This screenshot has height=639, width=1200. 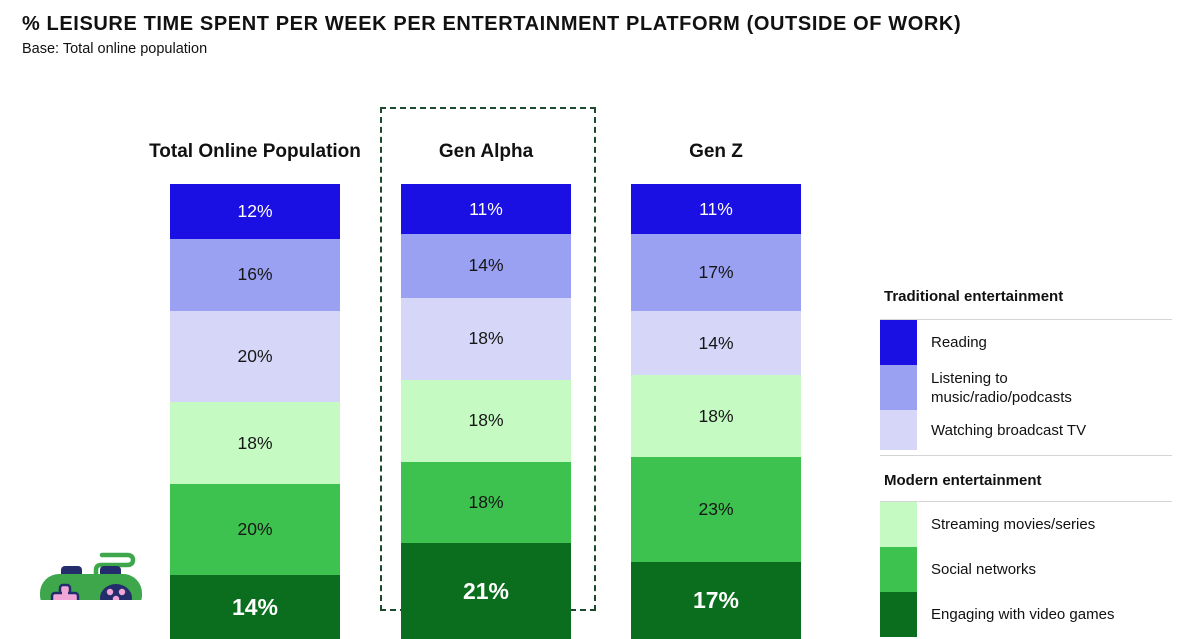 I want to click on bar-group-header-gen-z: Gen Z, so click(x=716, y=151).